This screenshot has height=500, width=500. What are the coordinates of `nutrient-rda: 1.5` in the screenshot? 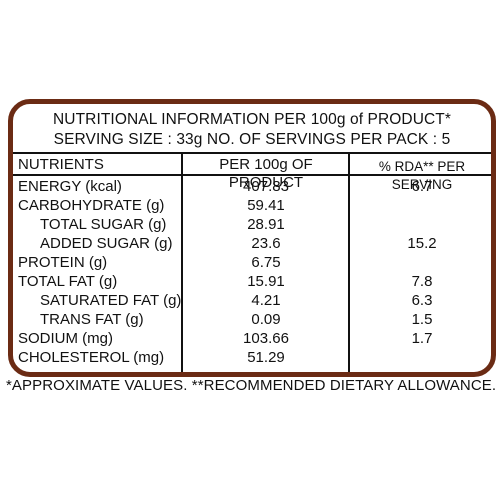 It's located at (422, 319).